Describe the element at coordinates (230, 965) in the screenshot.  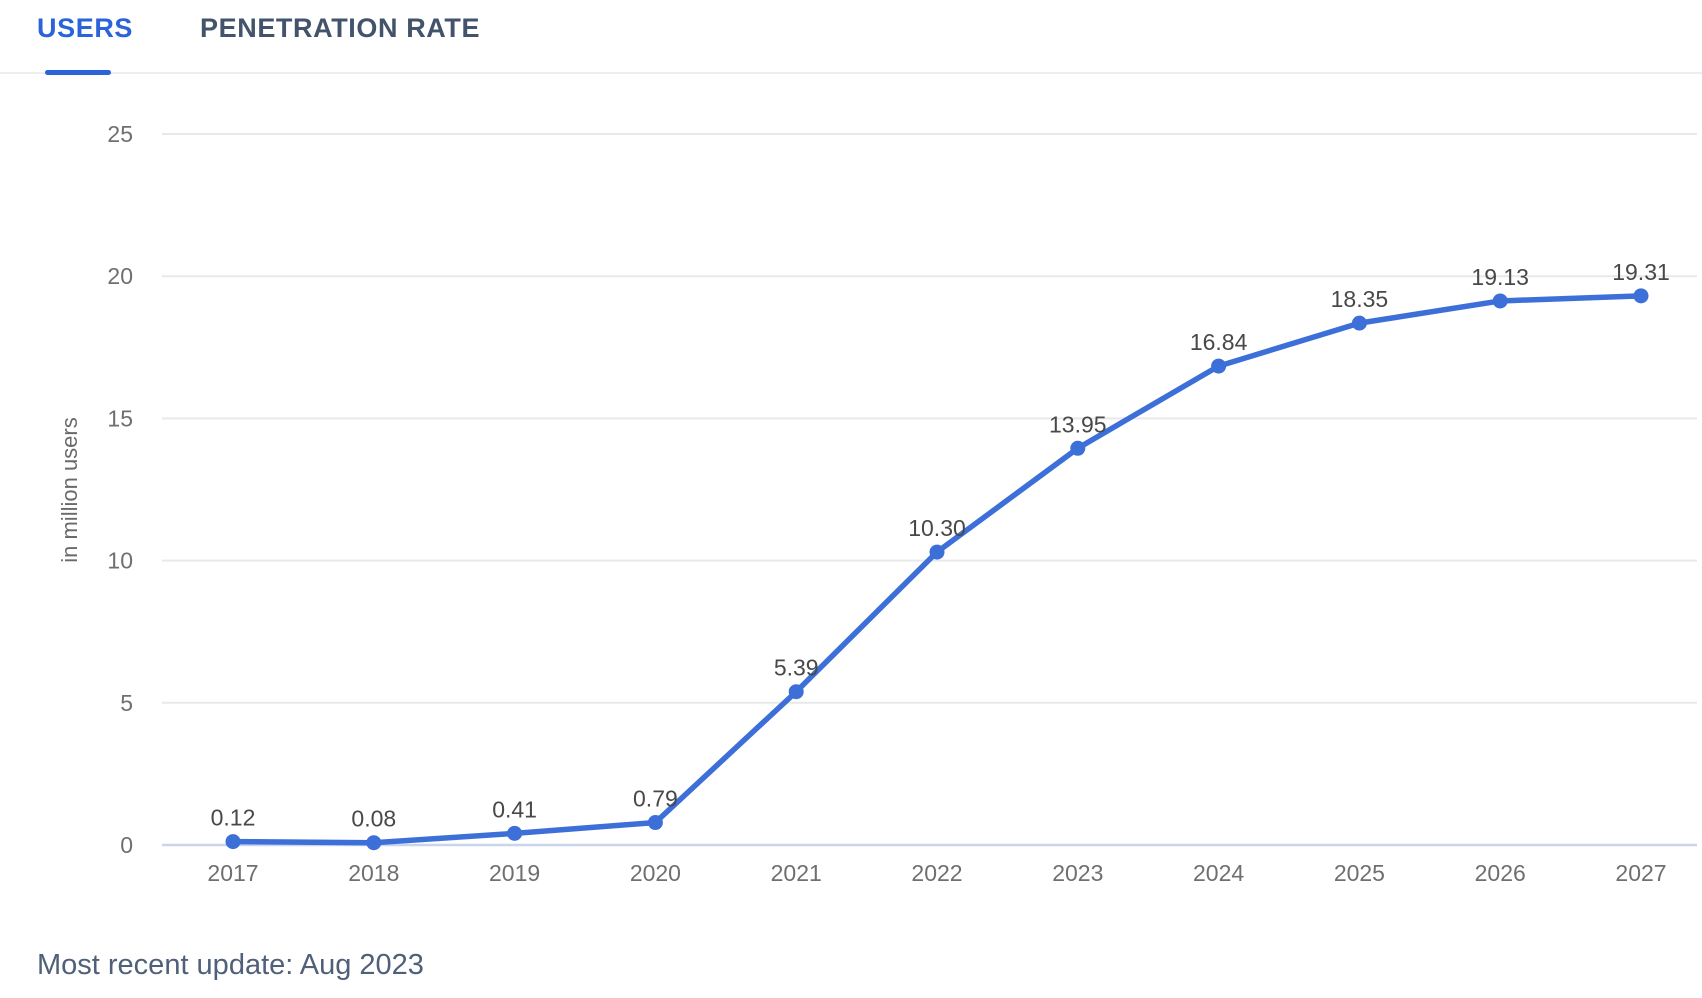
I see `update-note: Most recent update: Aug 2023` at that location.